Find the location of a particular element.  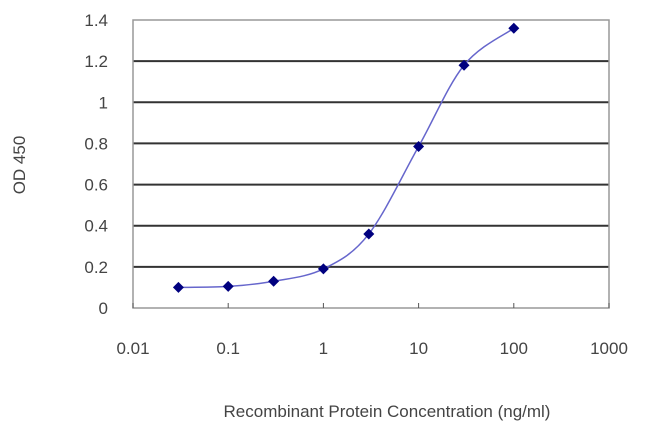

y-tick-label: 0.2 is located at coordinates (96, 267).